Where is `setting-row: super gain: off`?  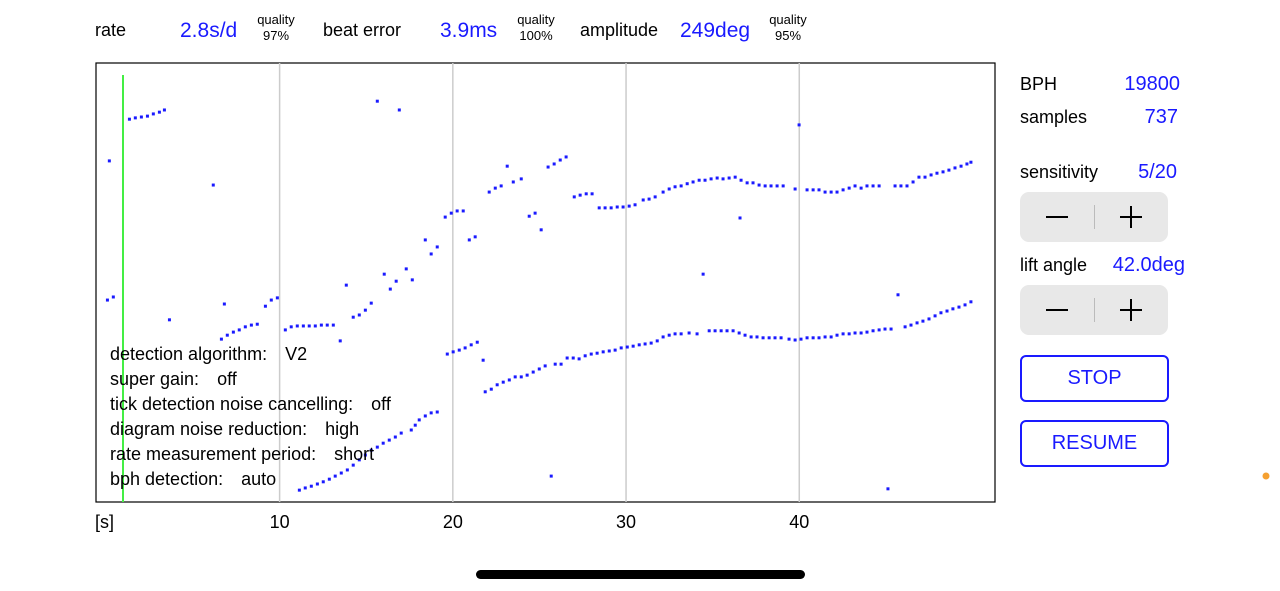
setting-row: super gain: off is located at coordinates (173, 379).